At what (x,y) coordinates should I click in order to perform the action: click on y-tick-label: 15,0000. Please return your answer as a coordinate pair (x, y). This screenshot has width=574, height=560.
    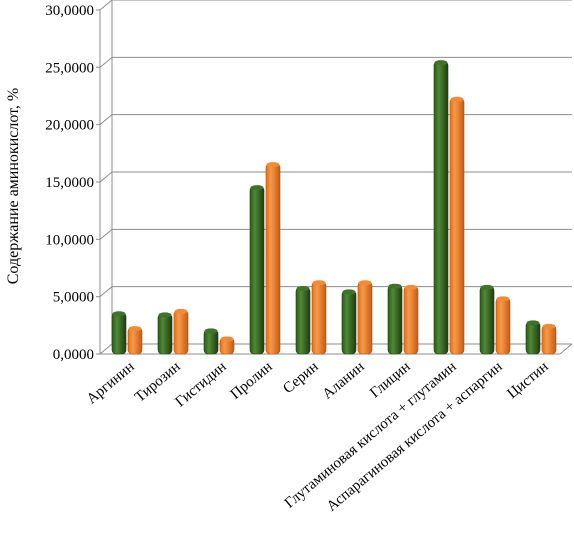
    Looking at the image, I should click on (69, 183).